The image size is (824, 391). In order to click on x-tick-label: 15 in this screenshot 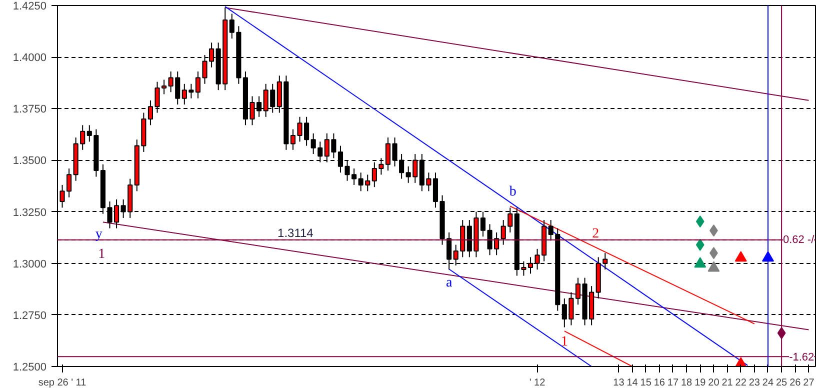, I will do `click(646, 383)`.